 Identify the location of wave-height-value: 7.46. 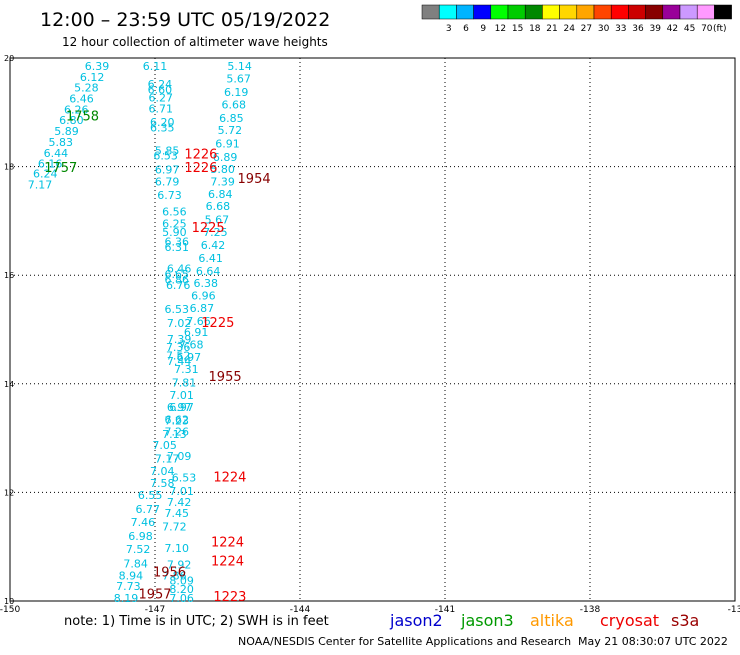
(143, 522).